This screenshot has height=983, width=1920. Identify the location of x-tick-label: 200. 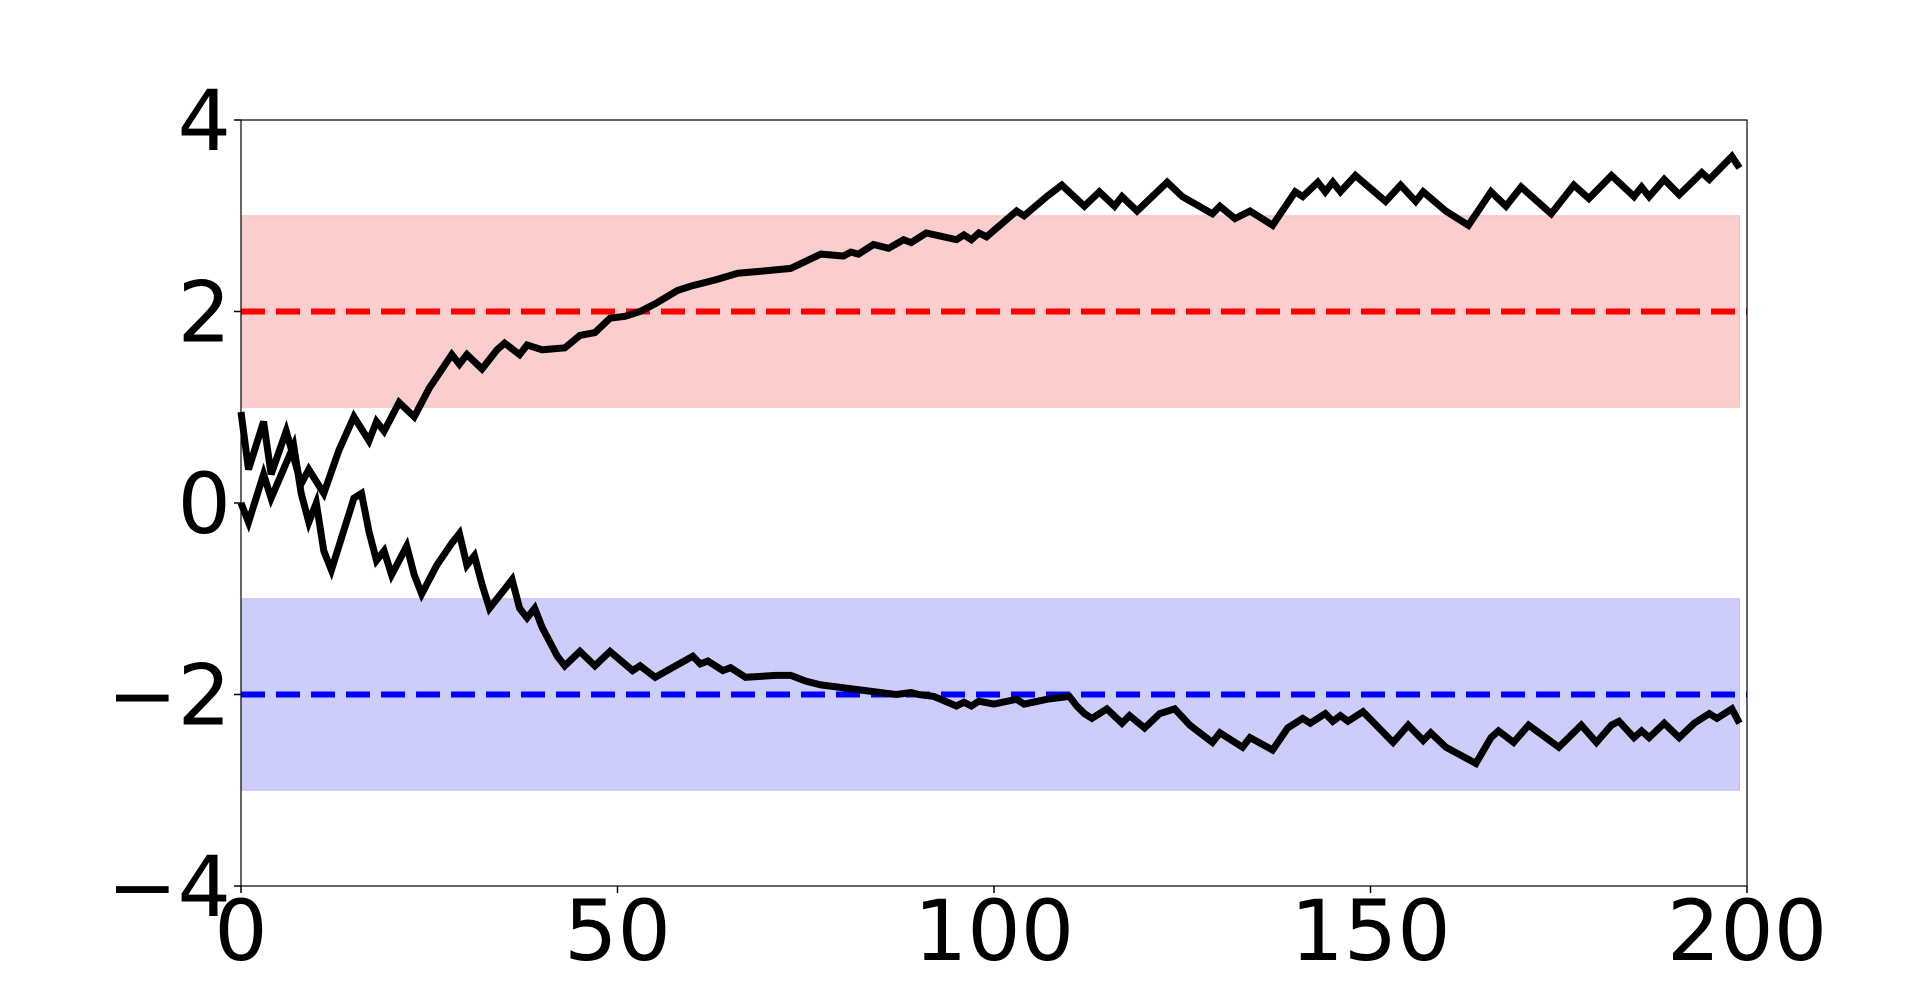
(1747, 931).